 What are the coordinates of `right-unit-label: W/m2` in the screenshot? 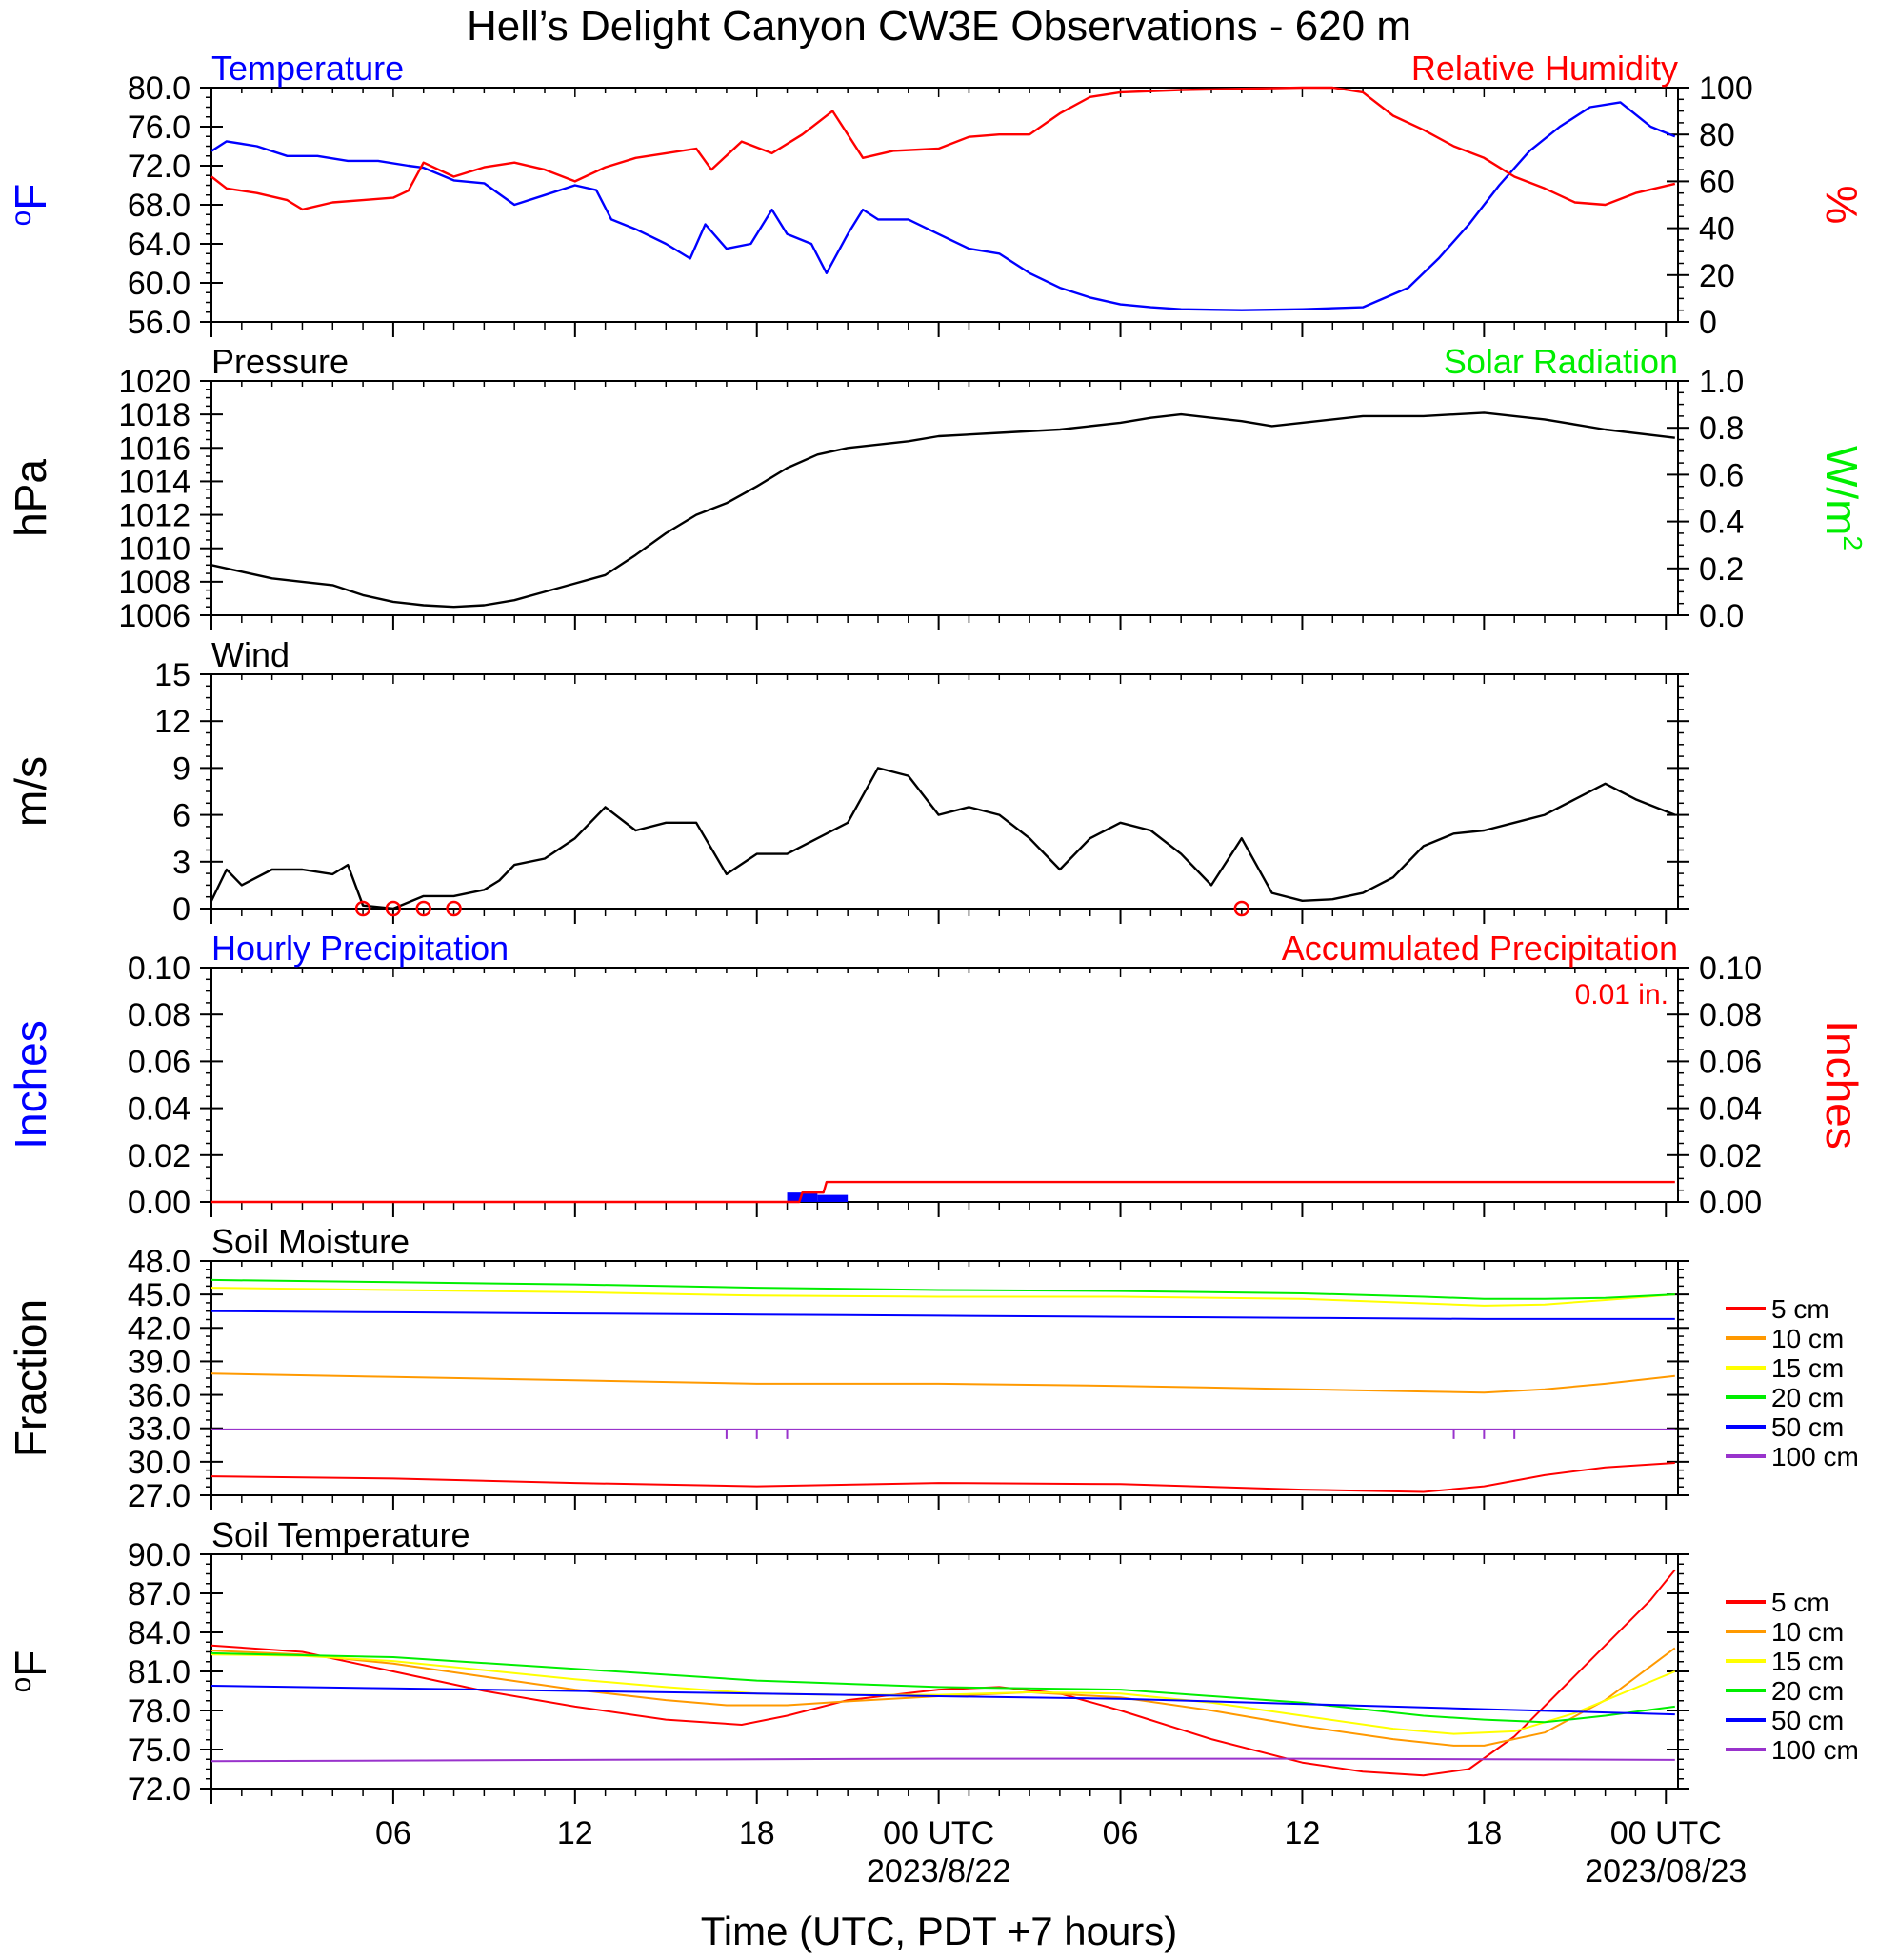 It's located at (1842, 498).